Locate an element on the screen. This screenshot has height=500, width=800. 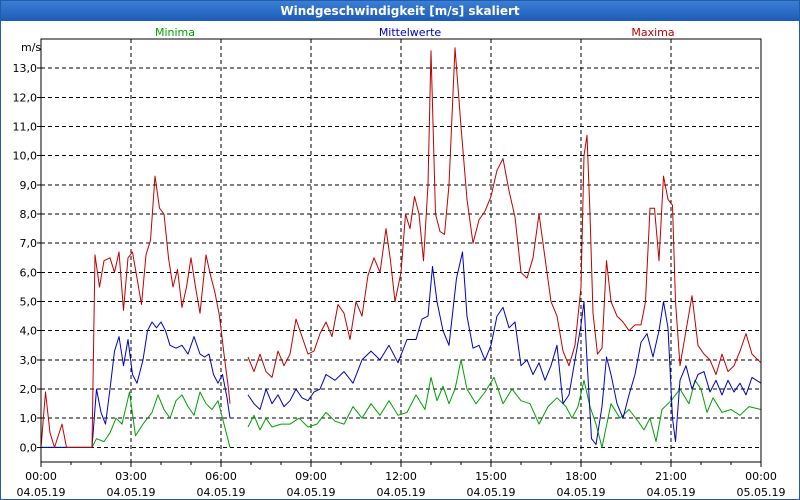
y-tick-label: 11,0 is located at coordinates (25, 127).